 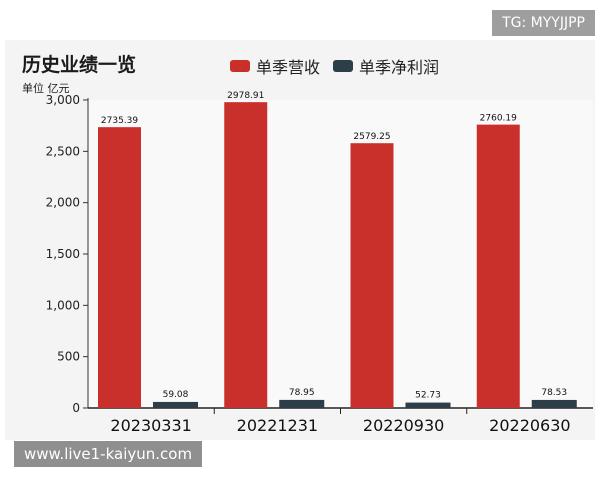 I want to click on legend-label-net-profit: 单季净利润, so click(x=399, y=67).